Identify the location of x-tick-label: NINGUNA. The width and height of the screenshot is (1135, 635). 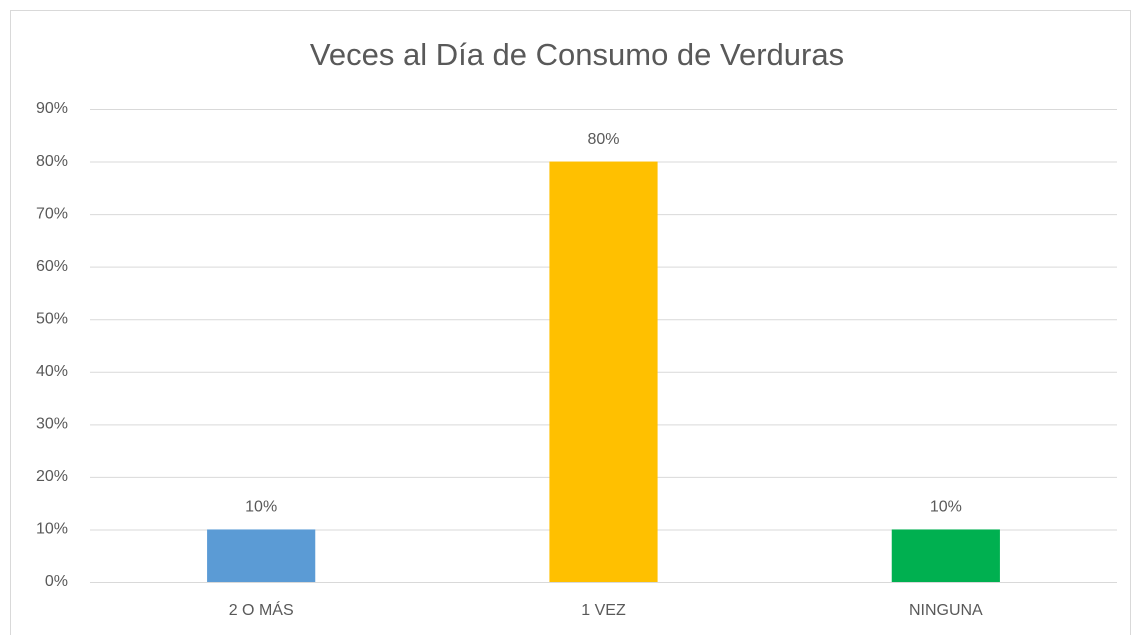
(946, 610).